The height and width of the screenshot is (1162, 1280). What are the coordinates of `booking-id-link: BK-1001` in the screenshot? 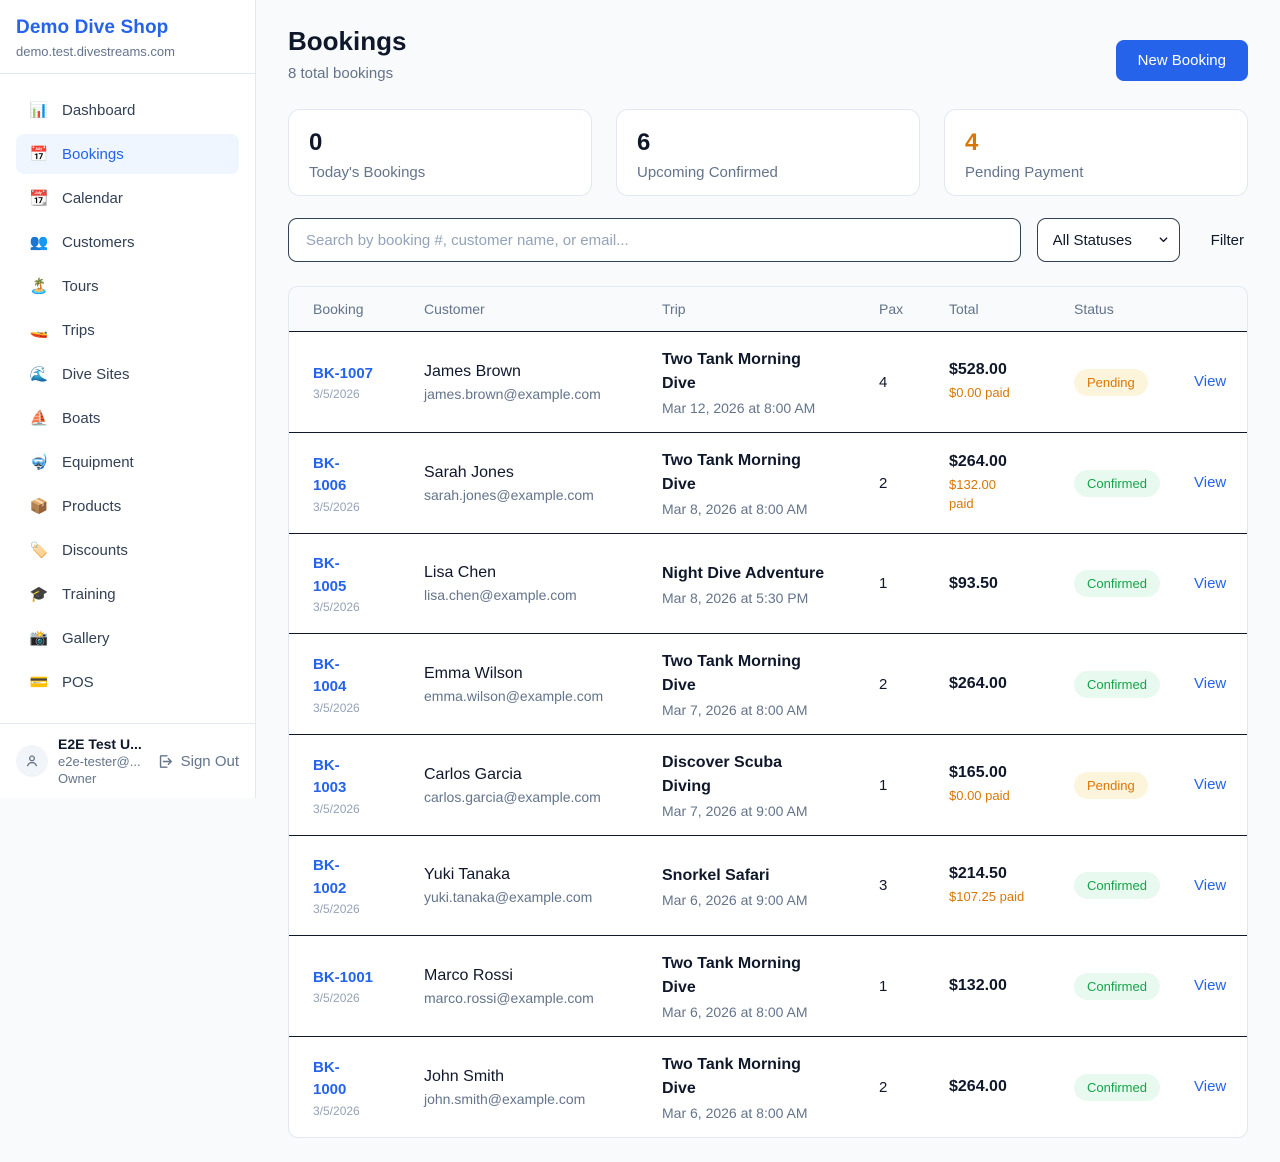 It's located at (343, 977).